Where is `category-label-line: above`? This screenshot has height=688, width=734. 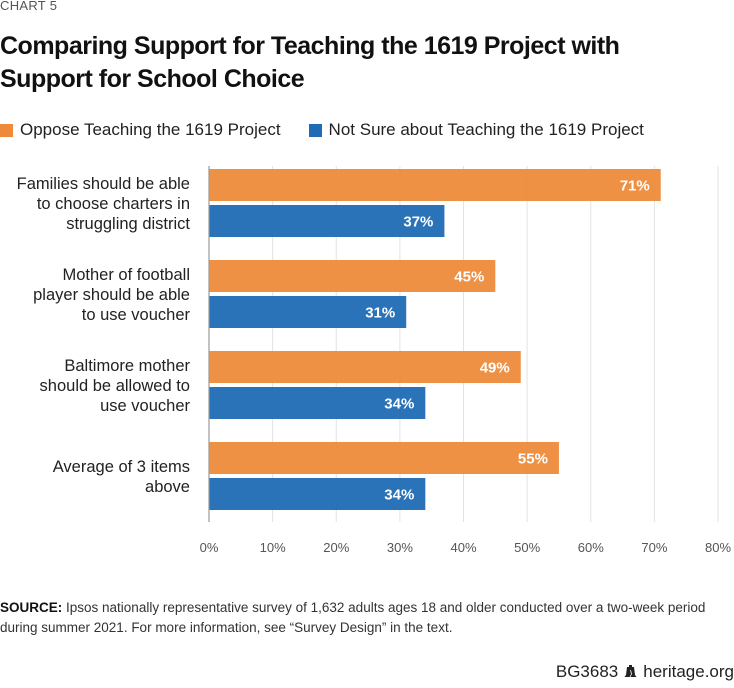 category-label-line: above is located at coordinates (167, 487).